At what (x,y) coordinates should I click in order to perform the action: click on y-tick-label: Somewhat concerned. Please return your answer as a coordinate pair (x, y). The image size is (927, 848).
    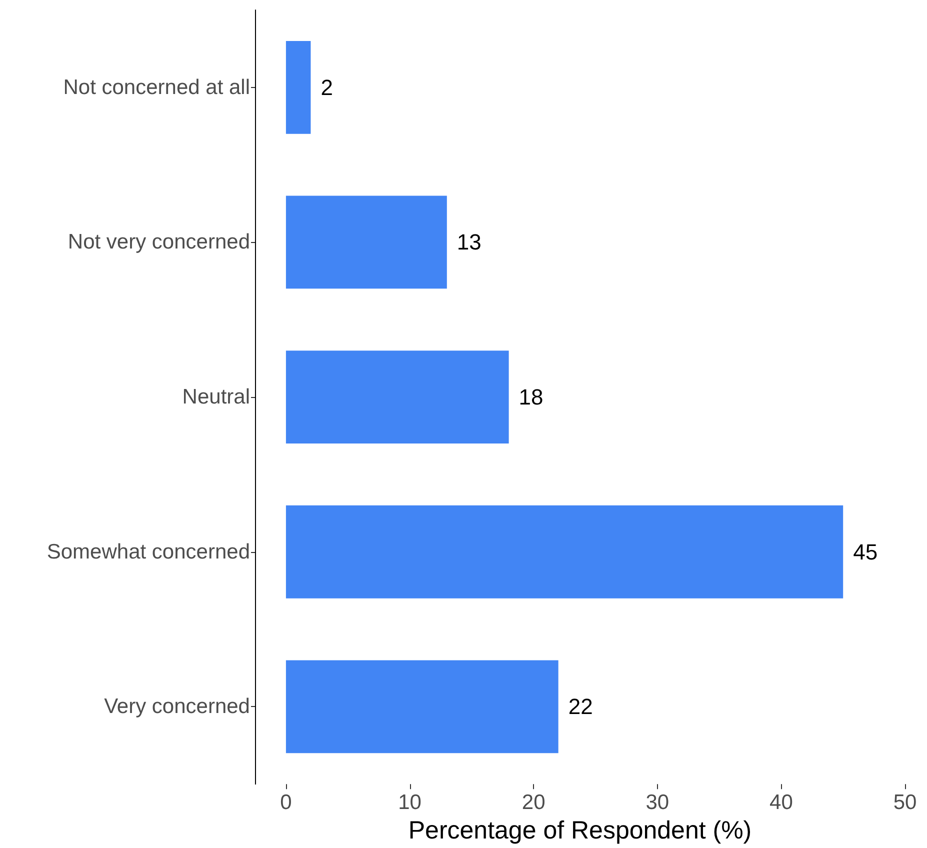
    Looking at the image, I should click on (148, 552).